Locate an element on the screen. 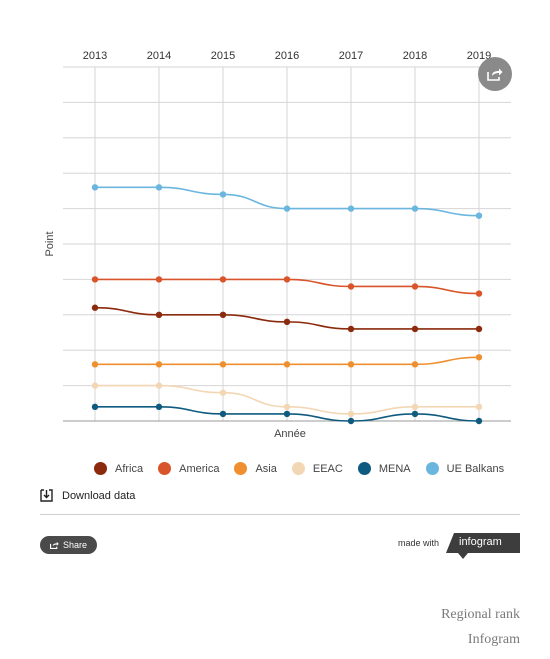  legend-item: MENA is located at coordinates (384, 468).